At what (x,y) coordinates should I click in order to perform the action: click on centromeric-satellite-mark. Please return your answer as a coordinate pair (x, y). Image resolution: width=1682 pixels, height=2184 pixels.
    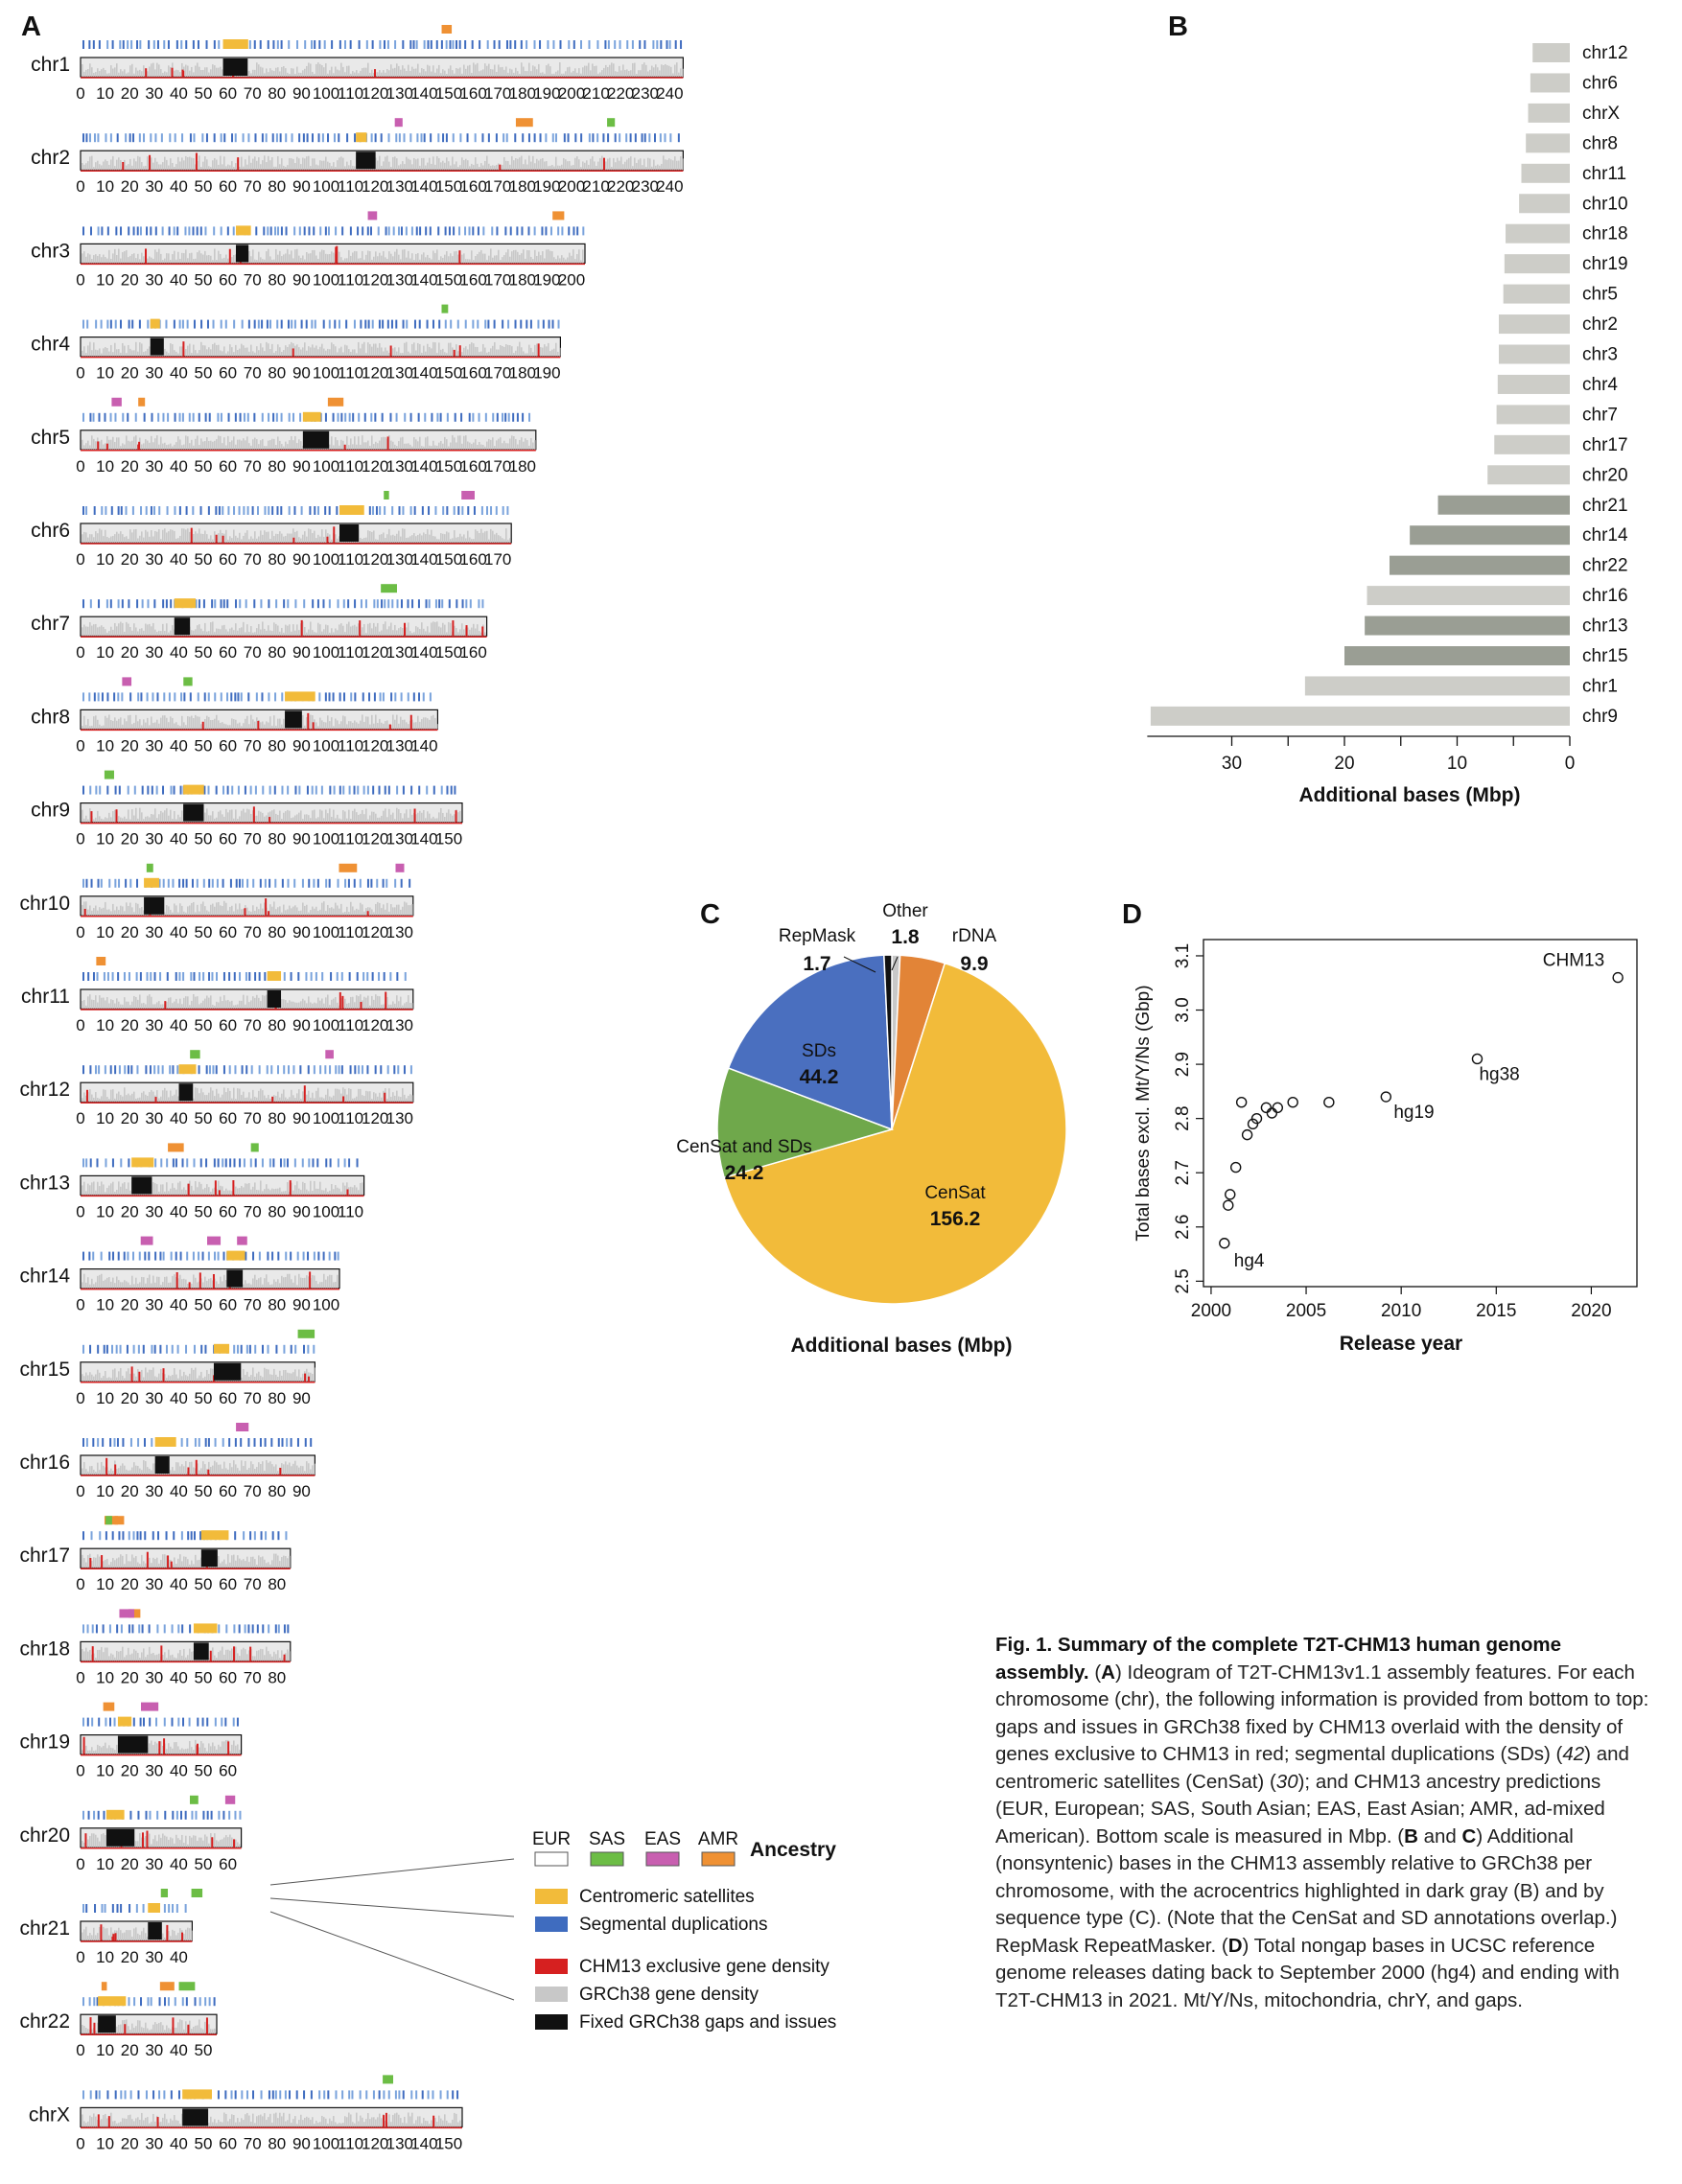
    Looking at the image, I should click on (235, 44).